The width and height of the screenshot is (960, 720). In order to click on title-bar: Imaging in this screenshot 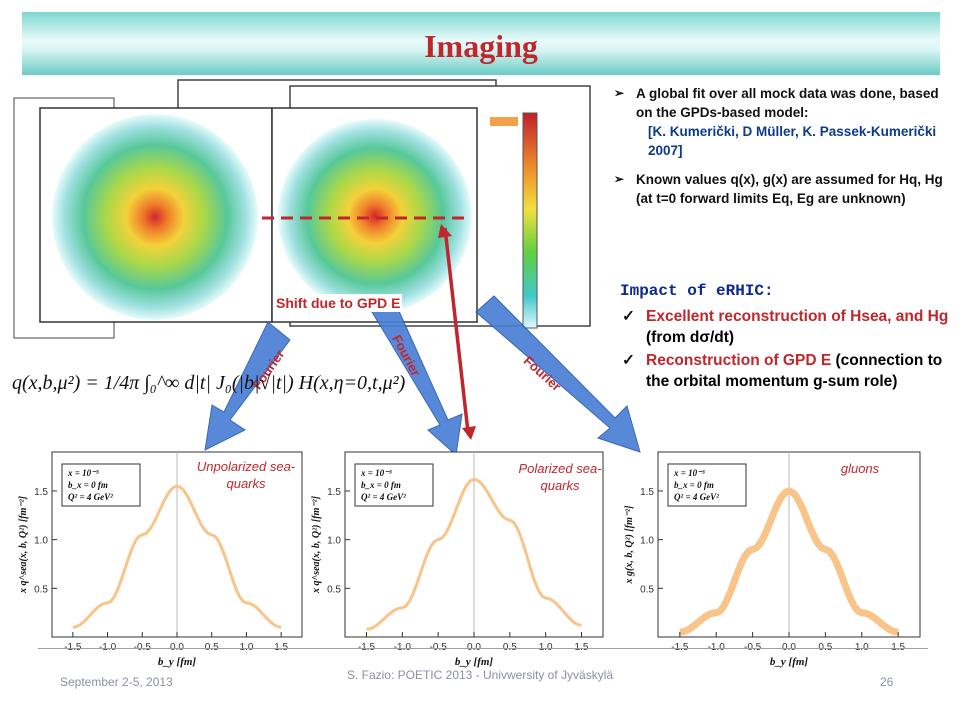, I will do `click(481, 43)`.